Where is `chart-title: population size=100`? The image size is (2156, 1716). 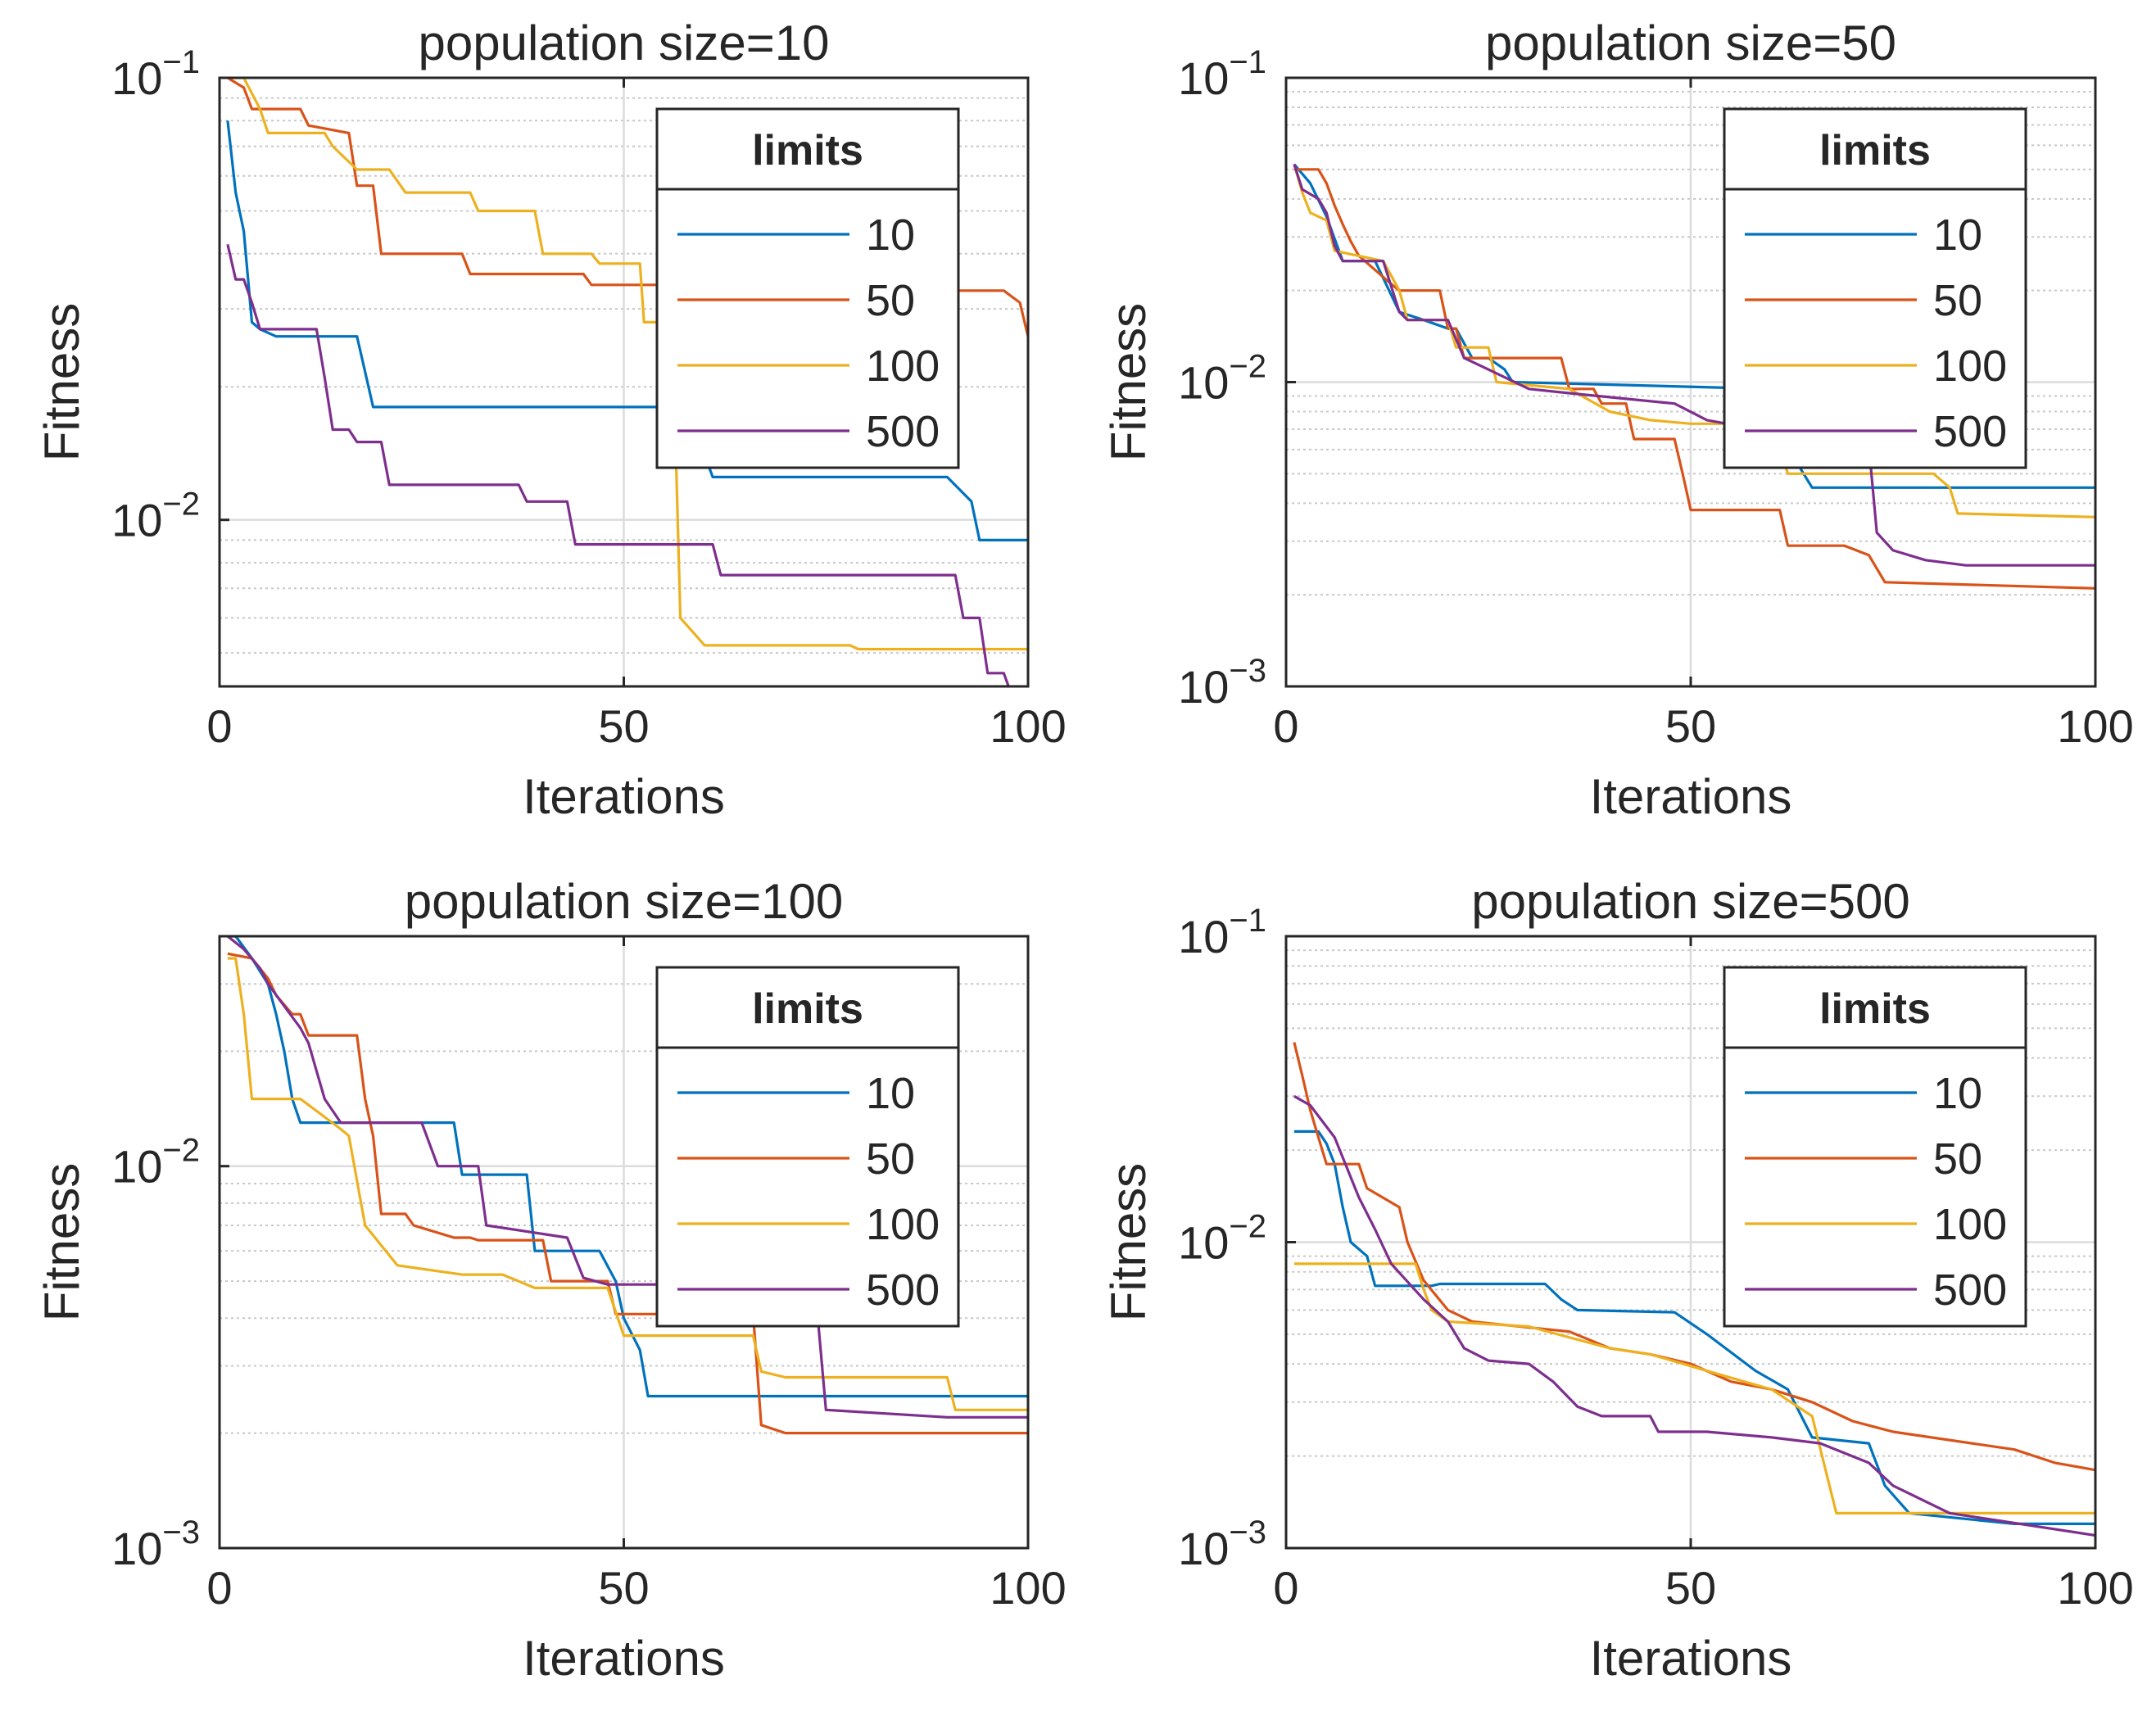 chart-title: population size=100 is located at coordinates (624, 901).